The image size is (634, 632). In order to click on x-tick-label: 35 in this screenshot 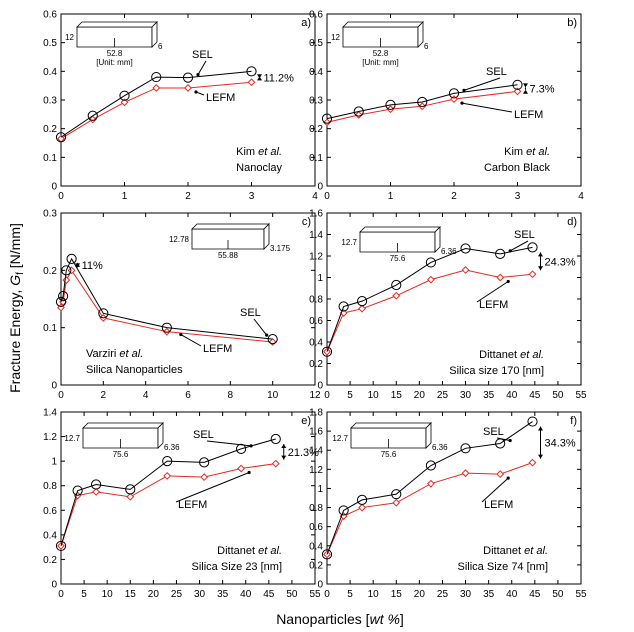, I will do `click(489, 395)`.